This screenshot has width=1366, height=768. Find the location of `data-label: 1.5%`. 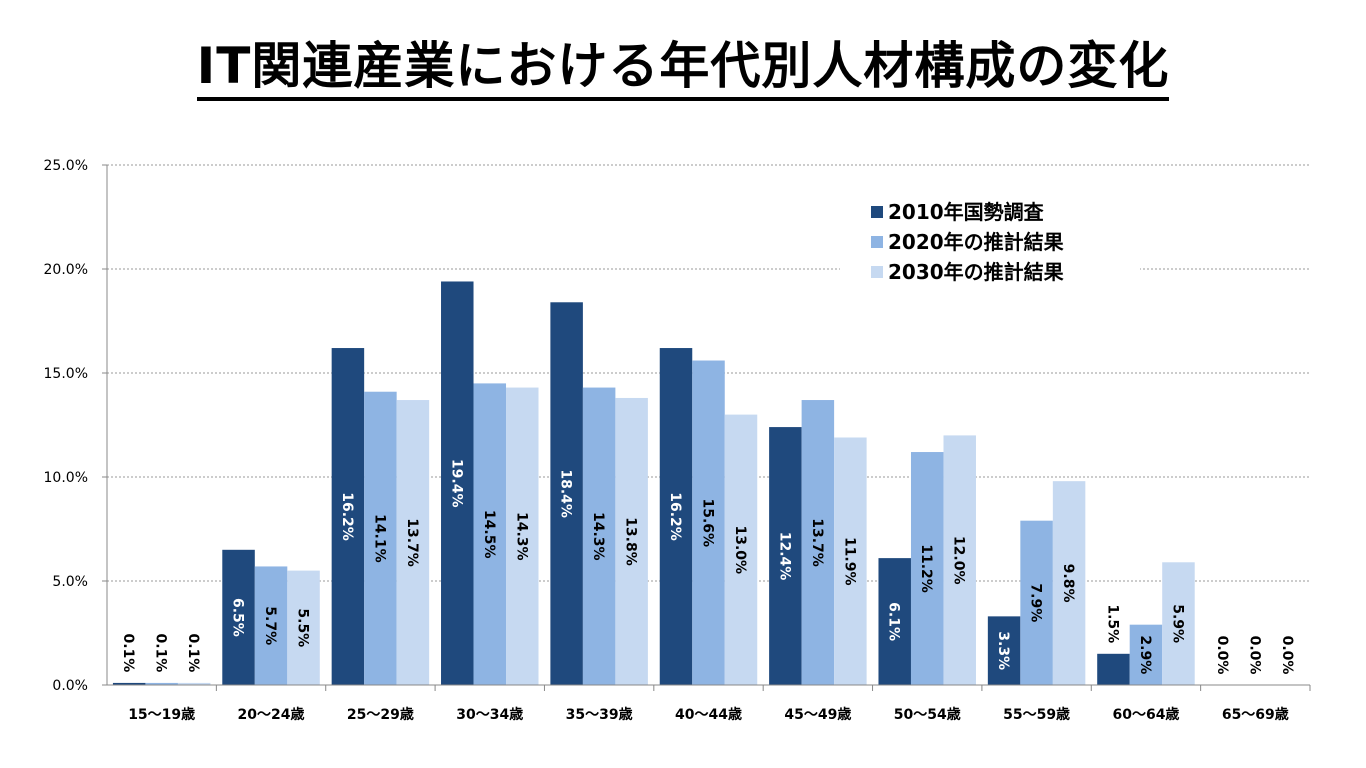

data-label: 1.5% is located at coordinates (1112, 623).